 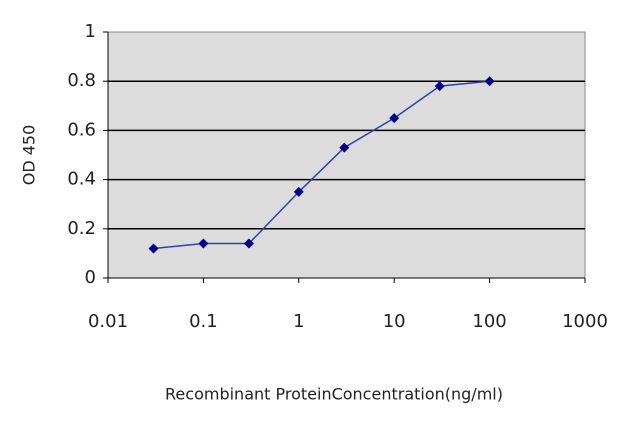 What do you see at coordinates (81, 129) in the screenshot?
I see `y-tick-label: 0.6` at bounding box center [81, 129].